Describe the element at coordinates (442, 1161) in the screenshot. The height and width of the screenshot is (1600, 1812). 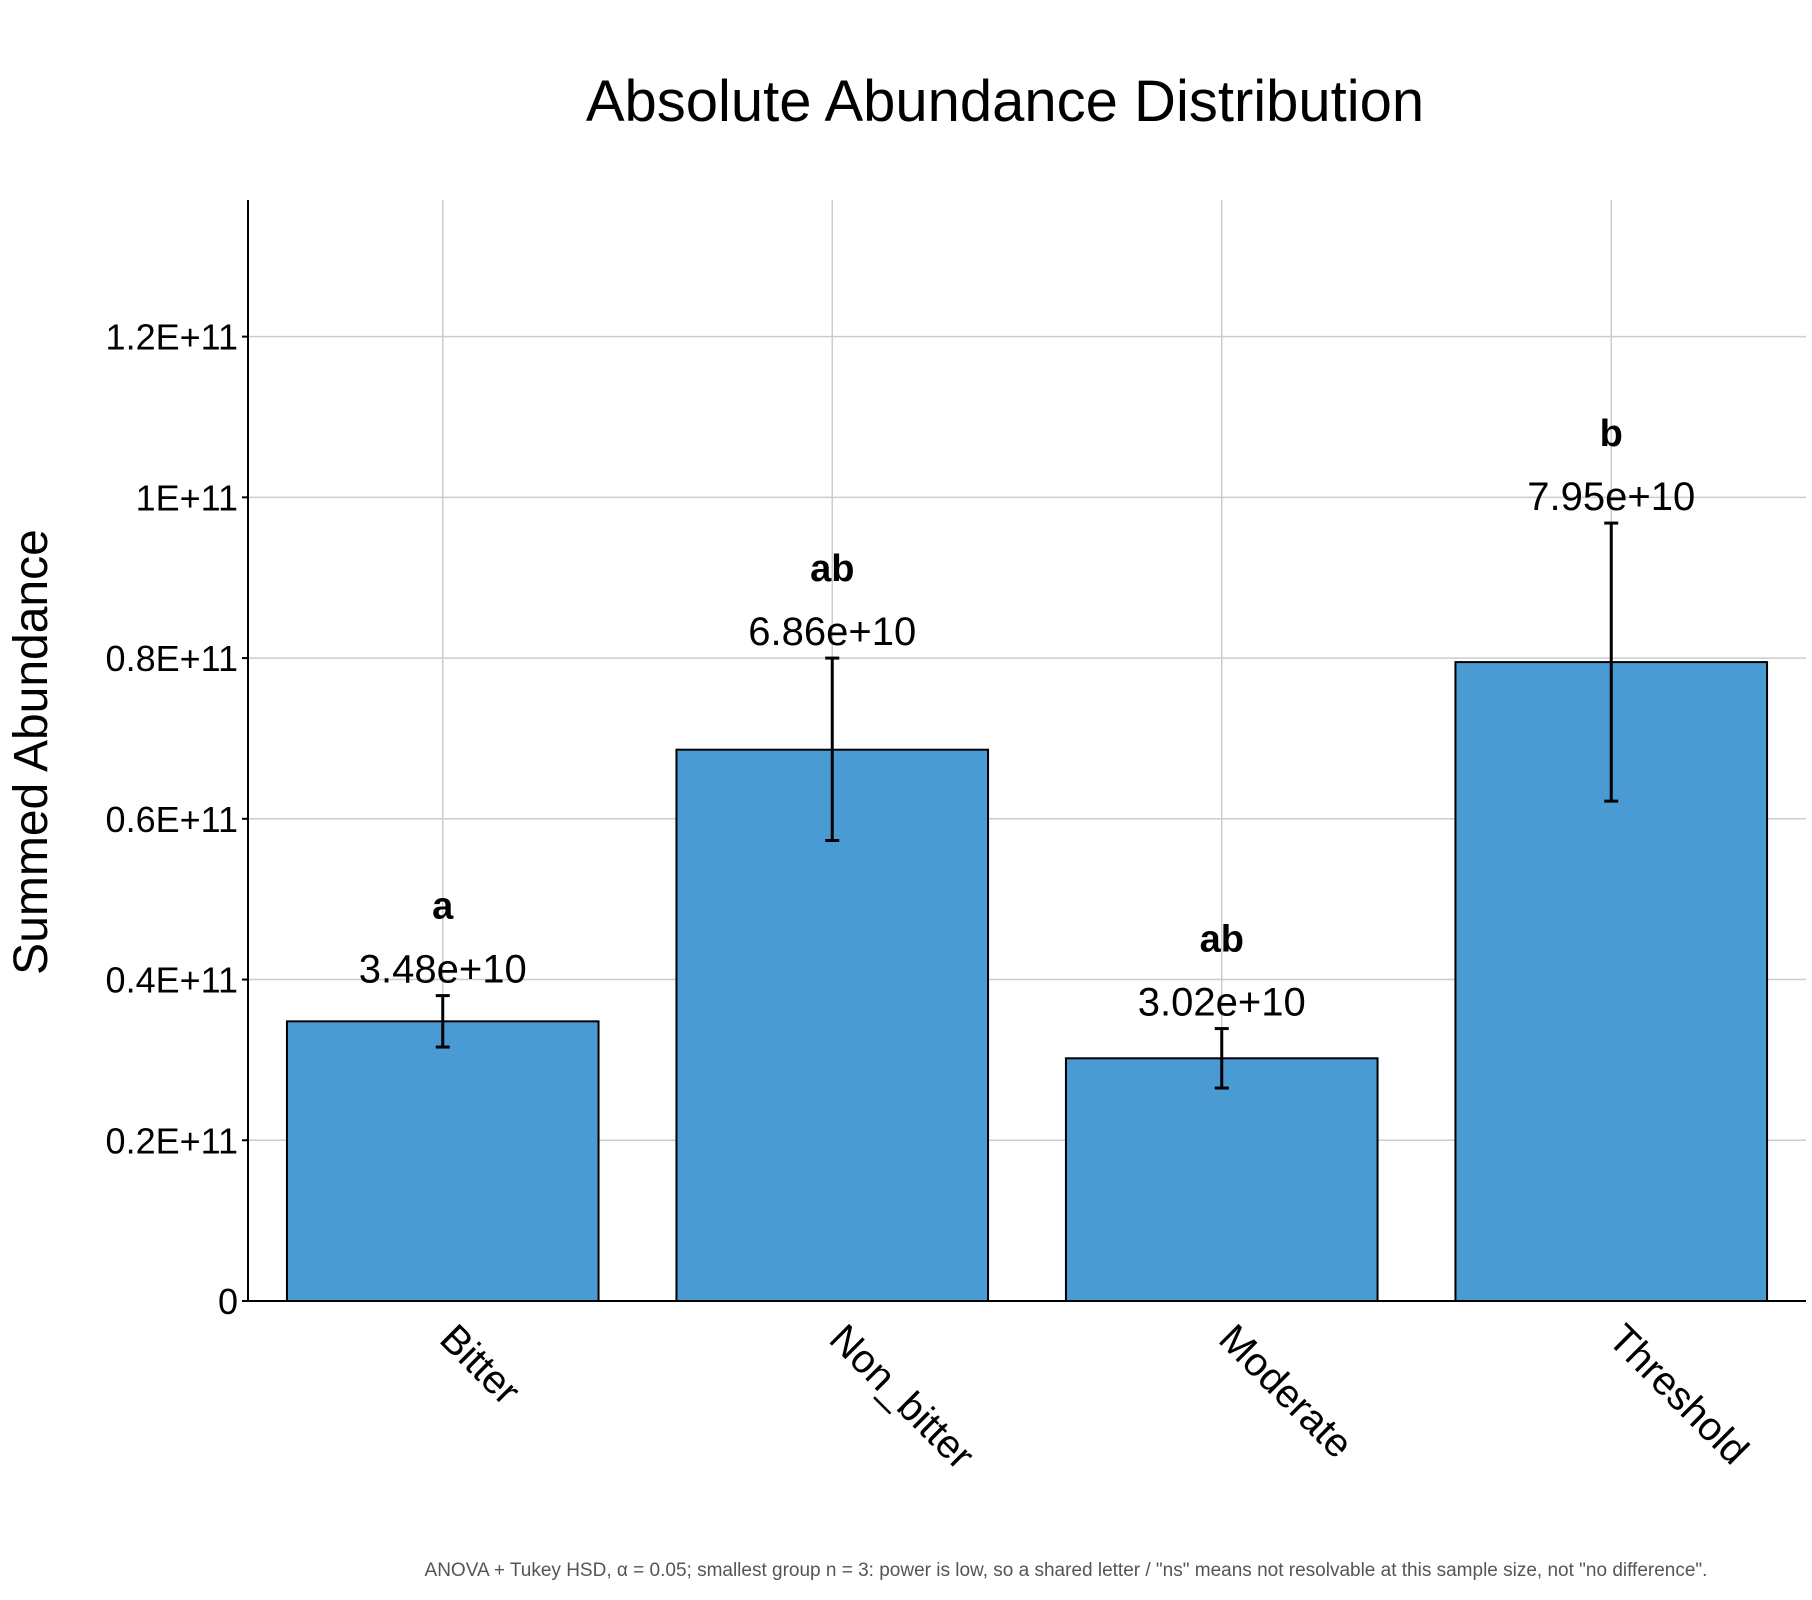
I see `bar-bitter` at that location.